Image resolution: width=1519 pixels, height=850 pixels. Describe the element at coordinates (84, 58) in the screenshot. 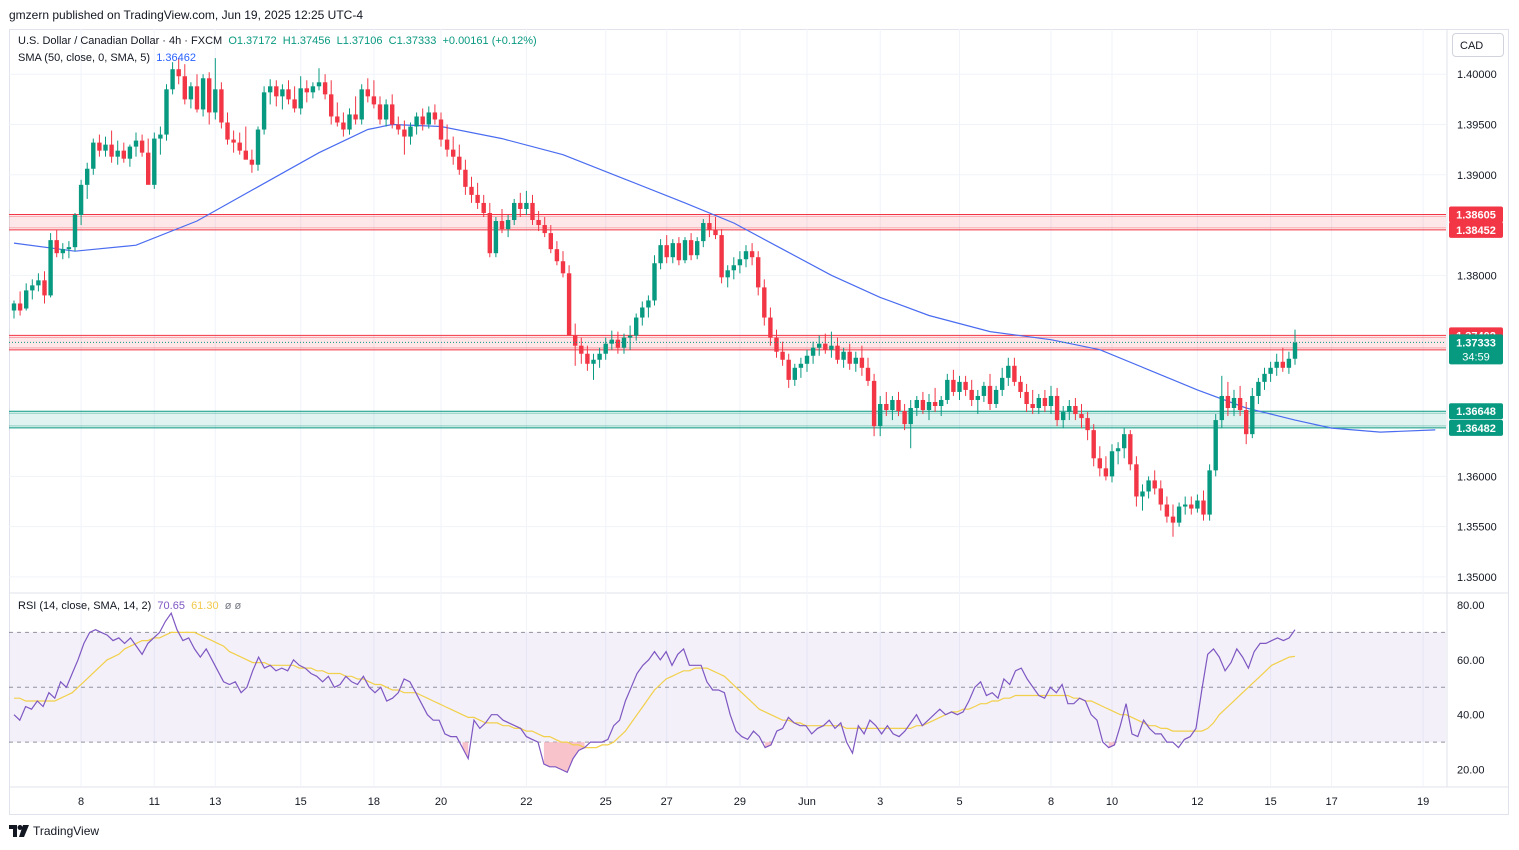

I see `sma-label: SMA (50, close, 0, SMA, 5)` at that location.